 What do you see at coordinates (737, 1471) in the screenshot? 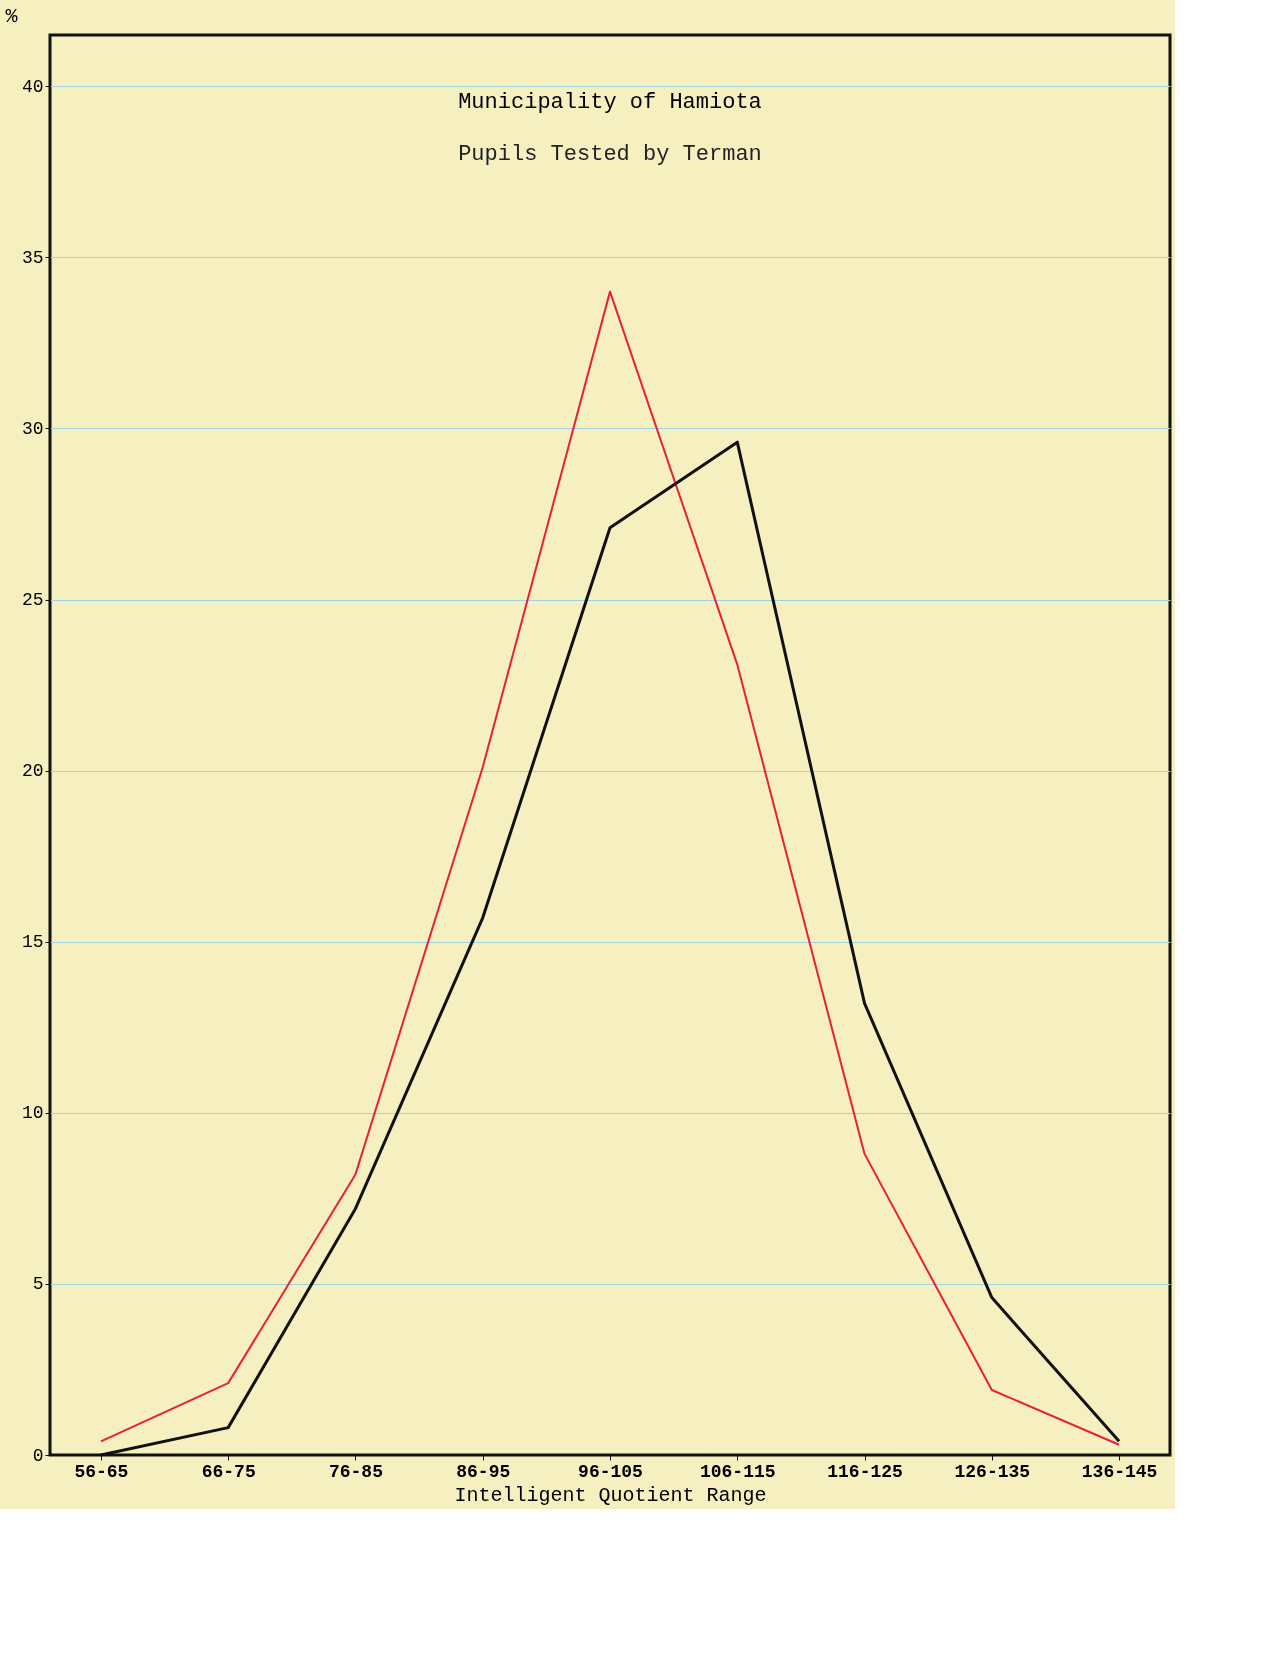
I see `x-tick-label: 106-115` at bounding box center [737, 1471].